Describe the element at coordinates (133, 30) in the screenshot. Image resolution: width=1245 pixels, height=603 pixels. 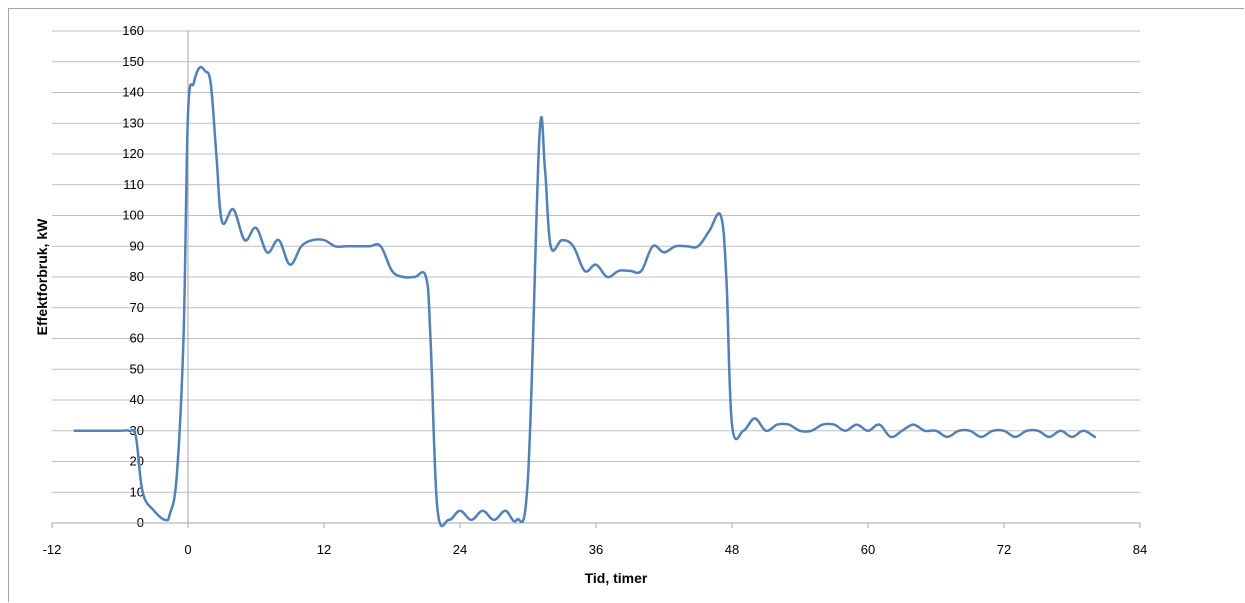
I see `y-tick-label: 160` at that location.